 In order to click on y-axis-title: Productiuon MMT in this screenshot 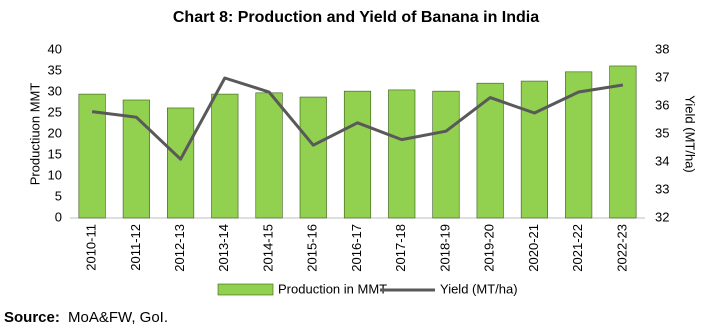, I will do `click(34, 134)`.